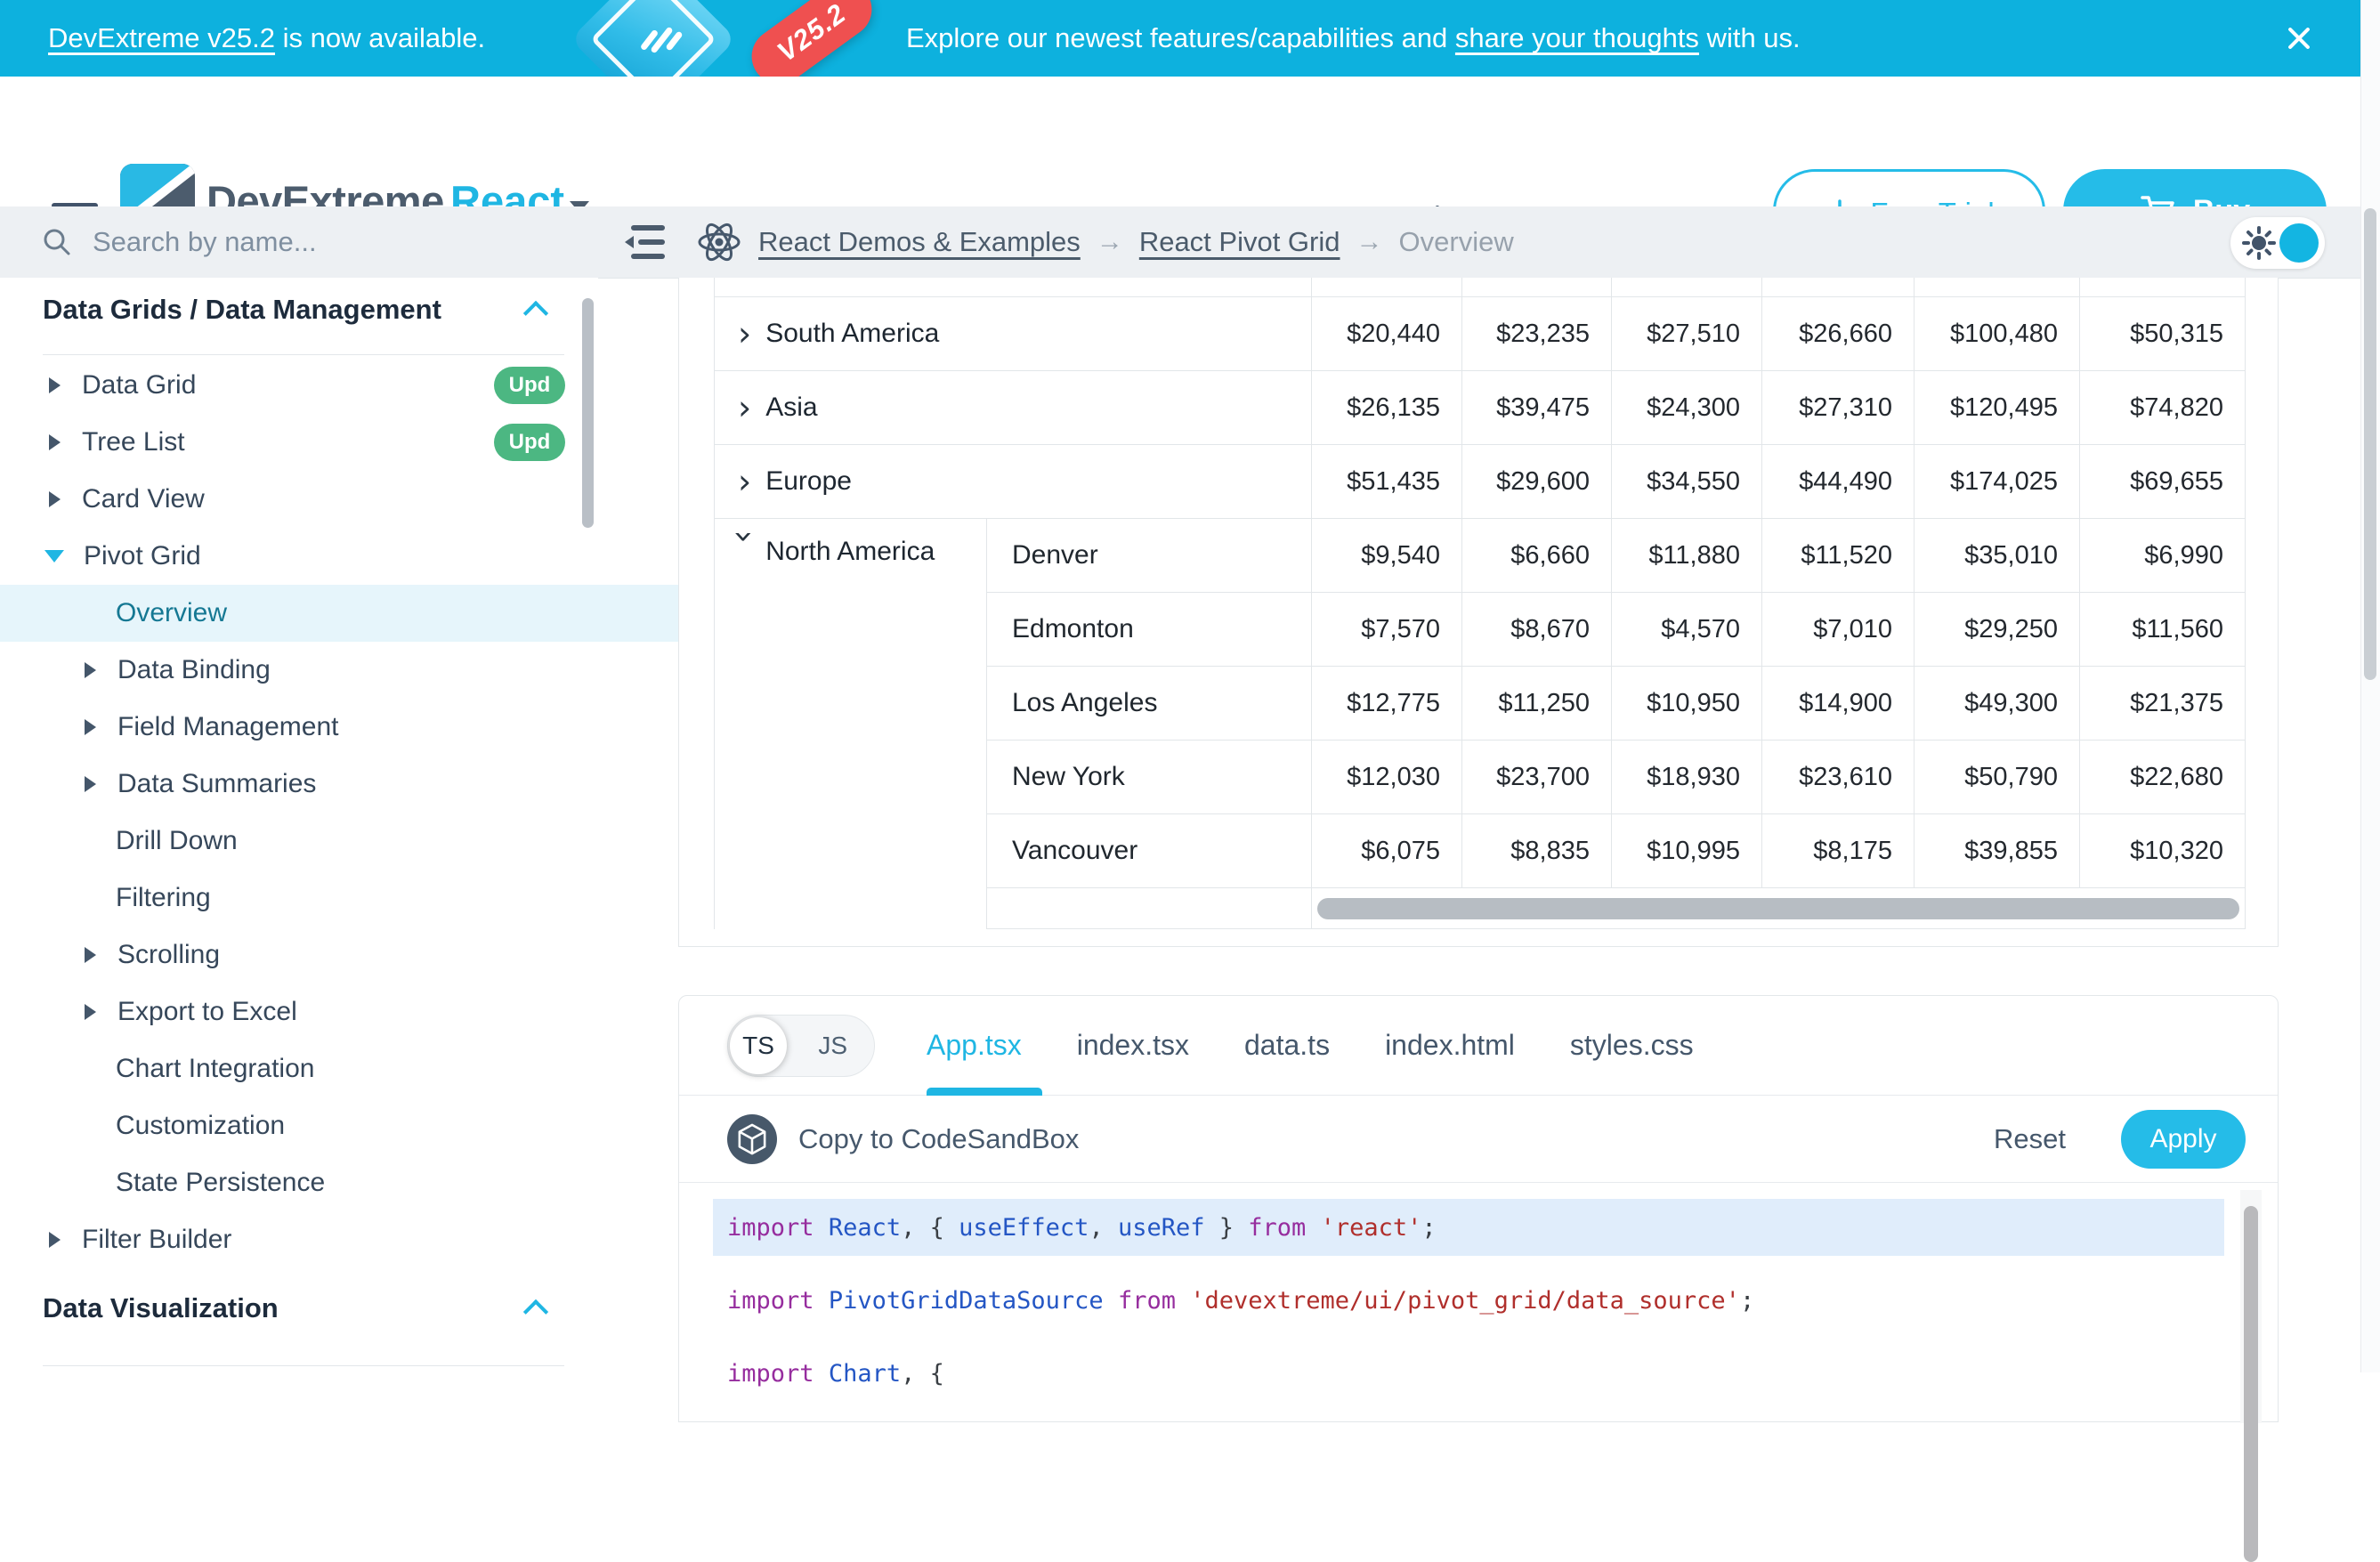  Describe the element at coordinates (323, 500) in the screenshot. I see `sidebar-item-card-view: Card View` at that location.